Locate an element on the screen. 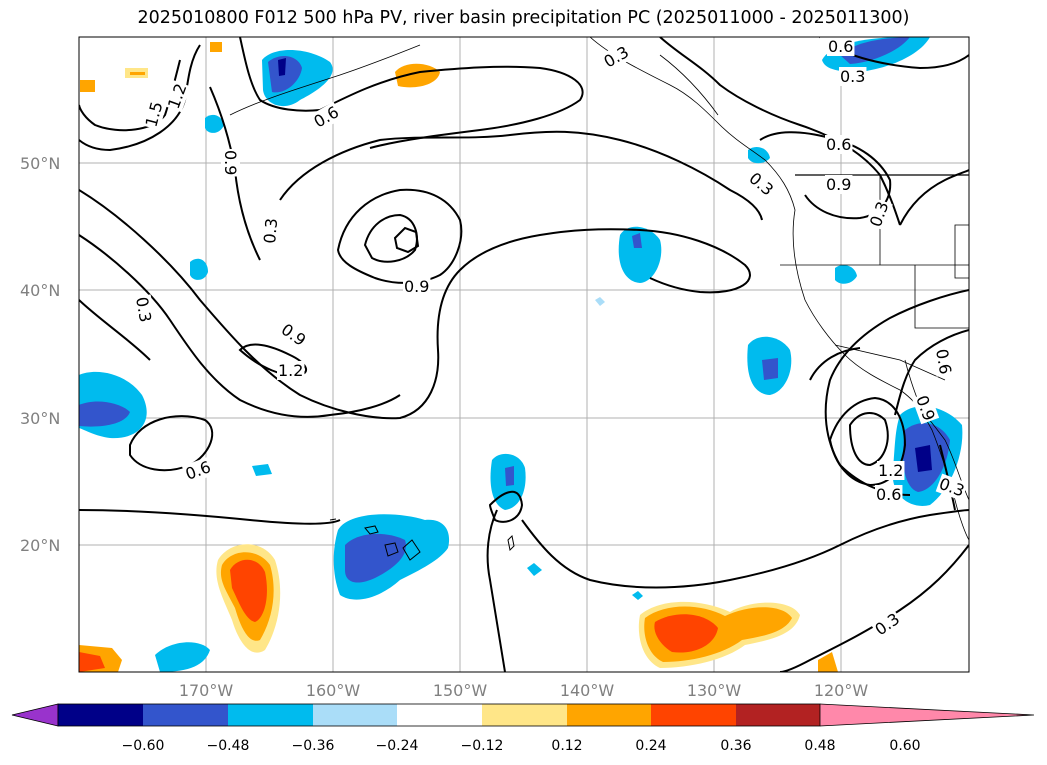 This screenshot has width=1047, height=765. colorbar-extend-left is located at coordinates (35, 715).